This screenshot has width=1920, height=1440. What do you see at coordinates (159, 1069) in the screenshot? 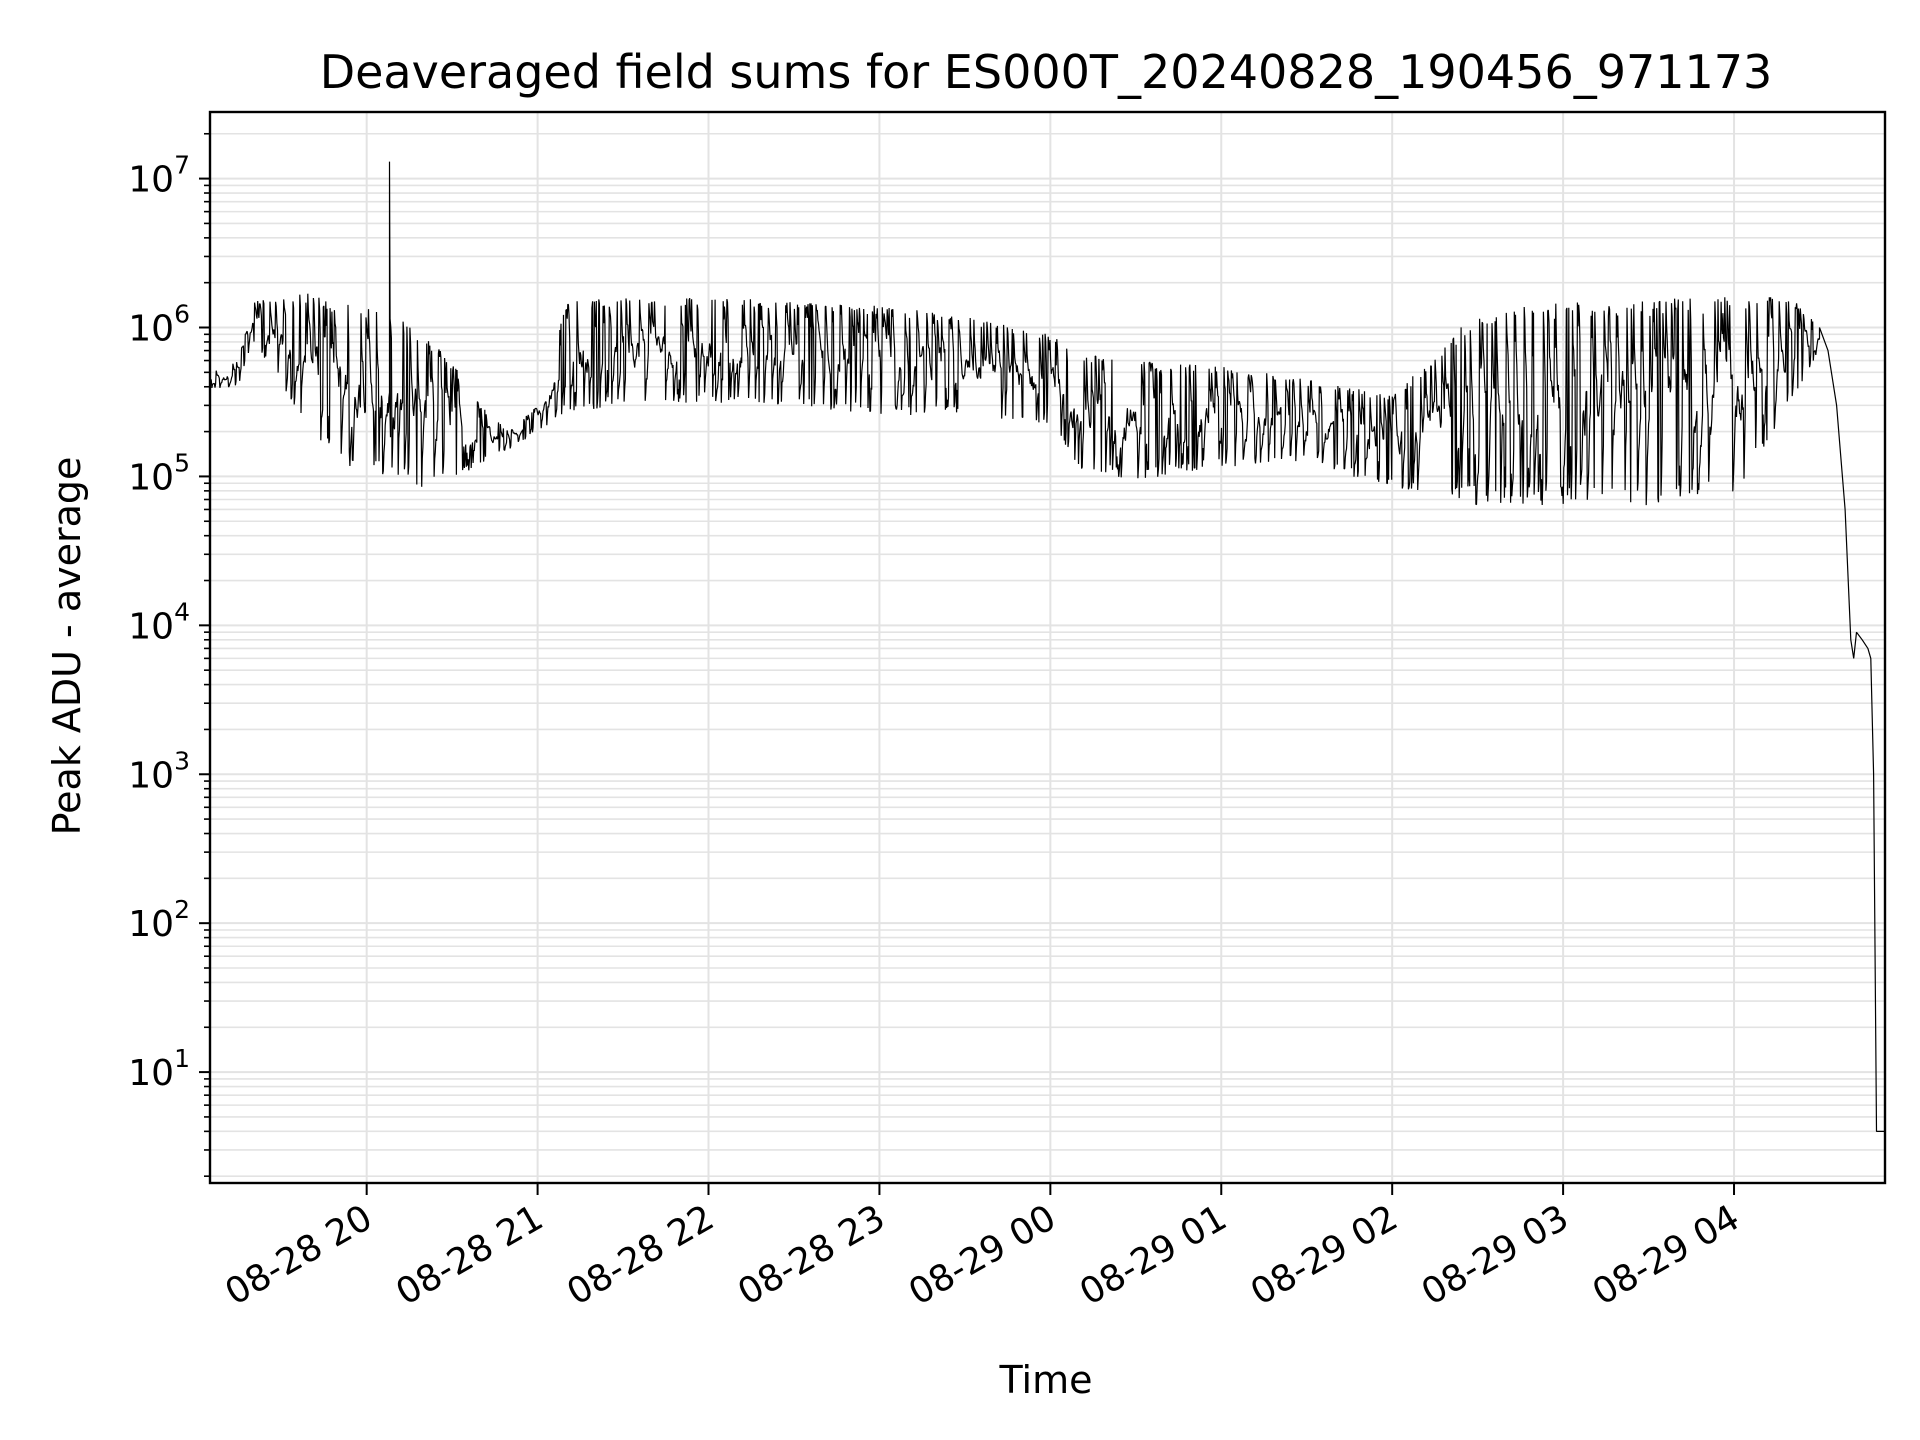
I see `y-tick-label: 10¹` at bounding box center [159, 1069].